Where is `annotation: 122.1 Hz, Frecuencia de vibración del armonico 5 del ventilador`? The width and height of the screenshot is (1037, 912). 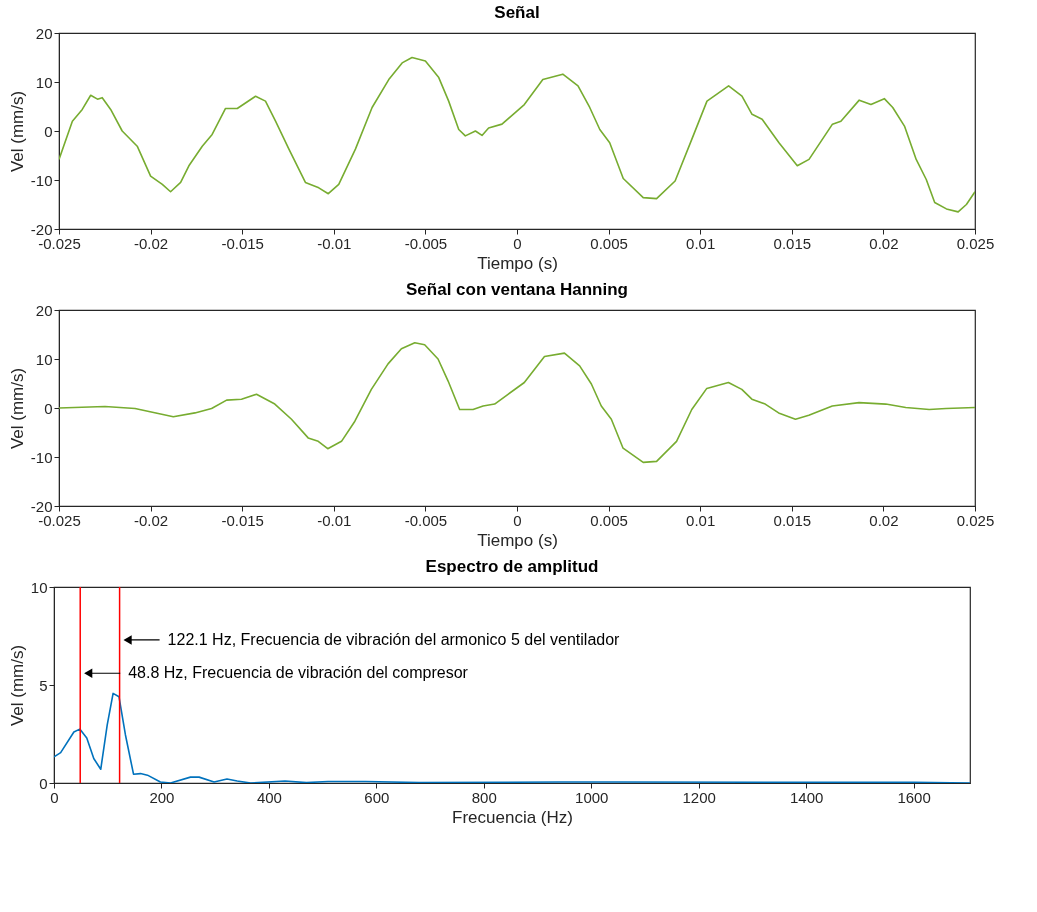 annotation: 122.1 Hz, Frecuencia de vibración del armonico 5 del ventilador is located at coordinates (394, 639).